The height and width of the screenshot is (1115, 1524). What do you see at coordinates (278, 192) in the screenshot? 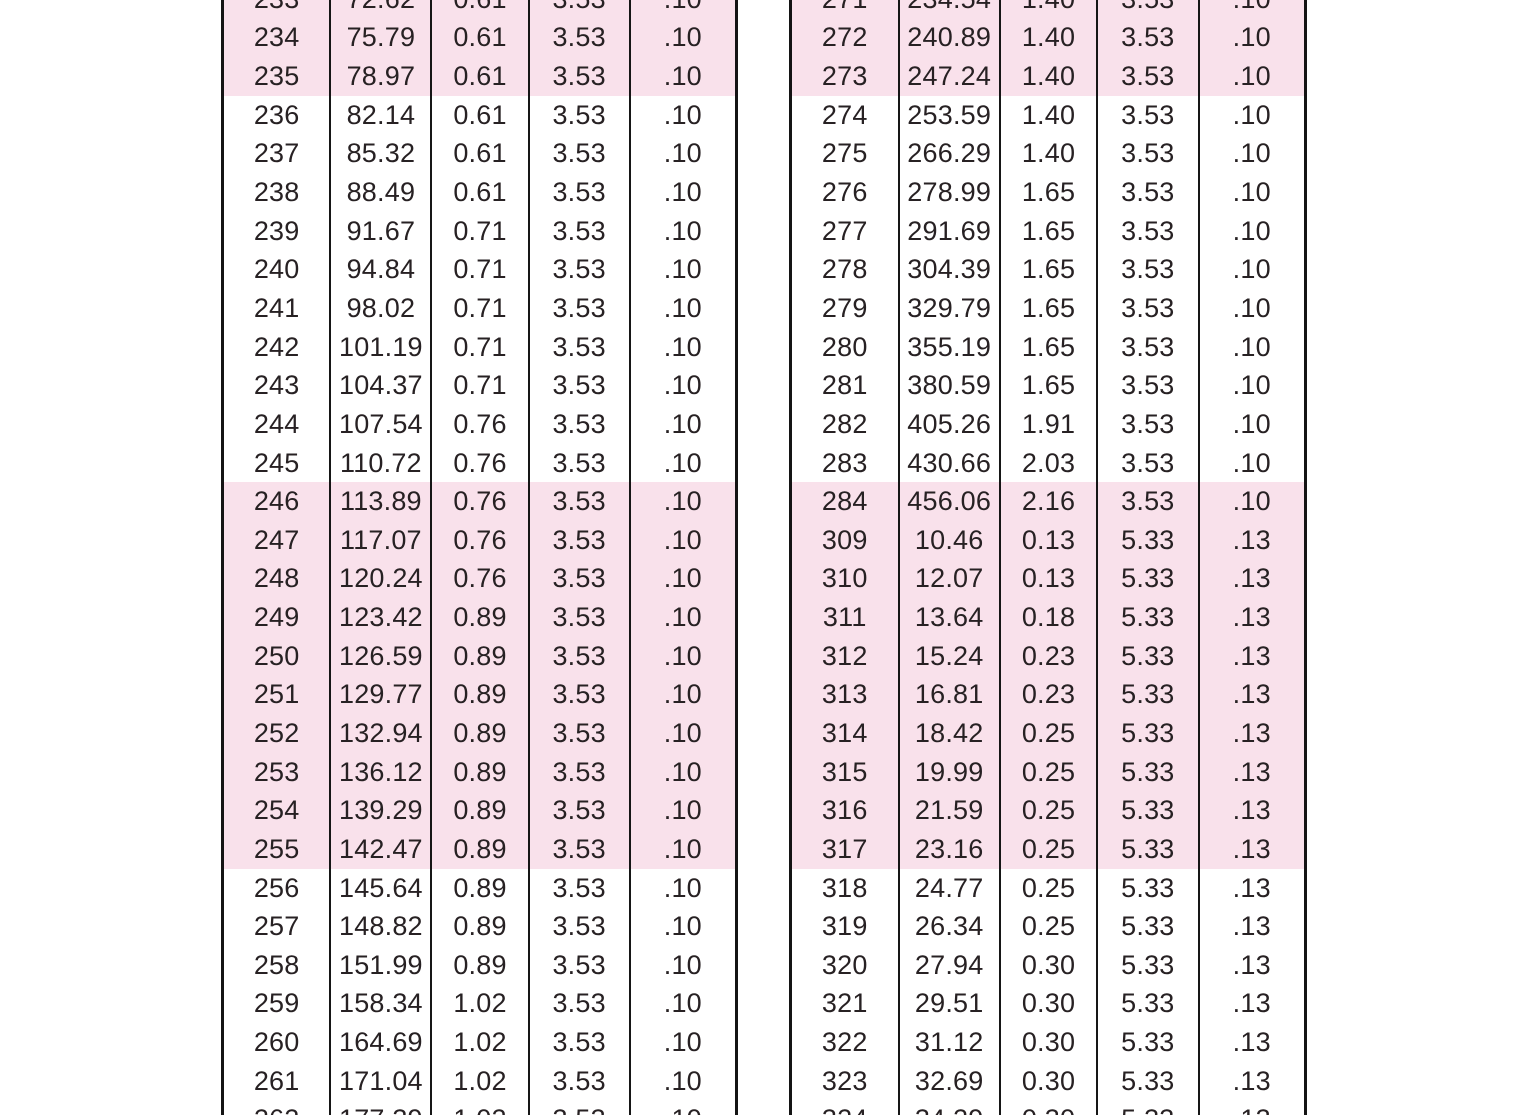
I see `cell: 238` at bounding box center [278, 192].